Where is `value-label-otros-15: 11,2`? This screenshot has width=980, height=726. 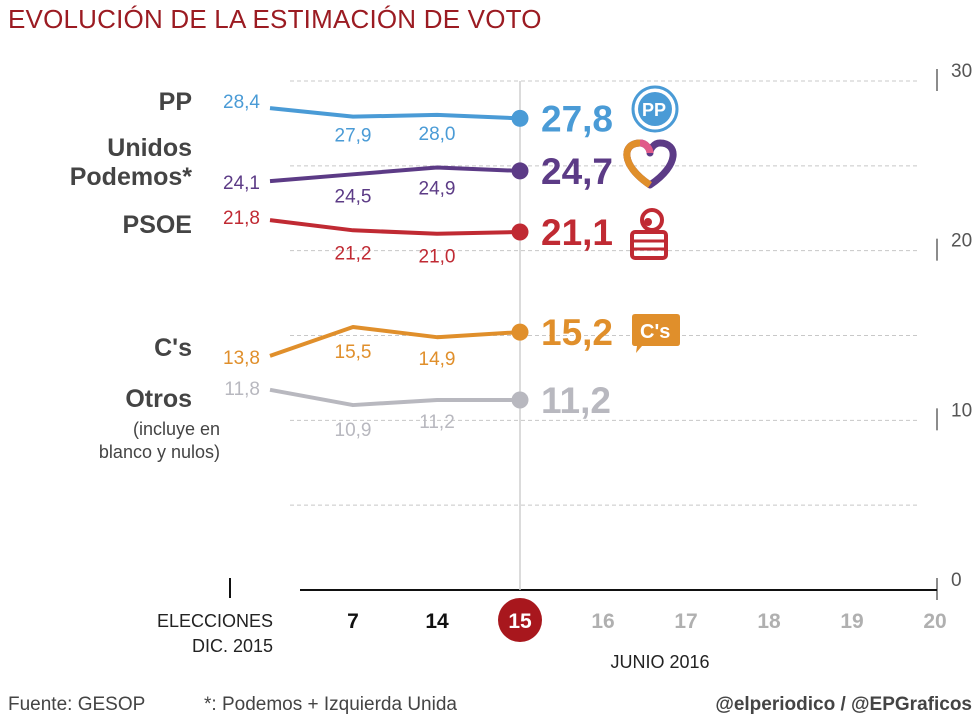
value-label-otros-15: 11,2 is located at coordinates (576, 400).